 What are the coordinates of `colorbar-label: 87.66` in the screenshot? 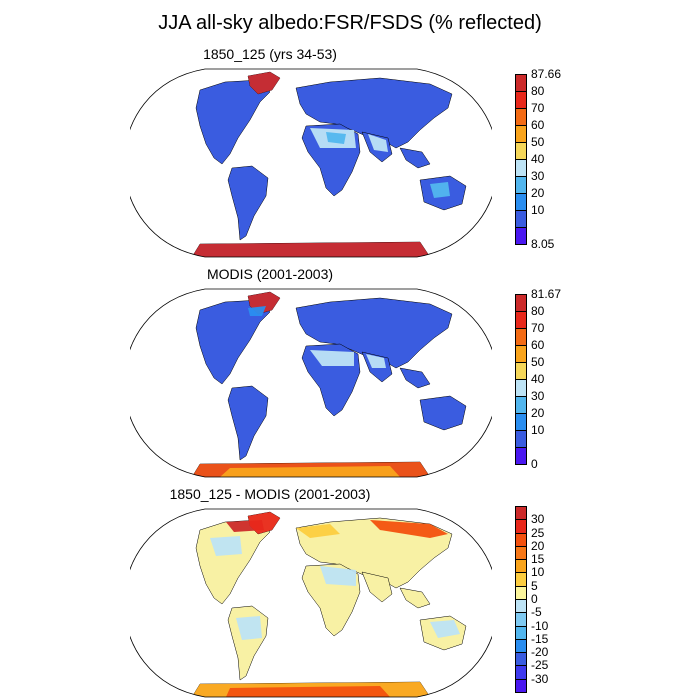 It's located at (546, 74).